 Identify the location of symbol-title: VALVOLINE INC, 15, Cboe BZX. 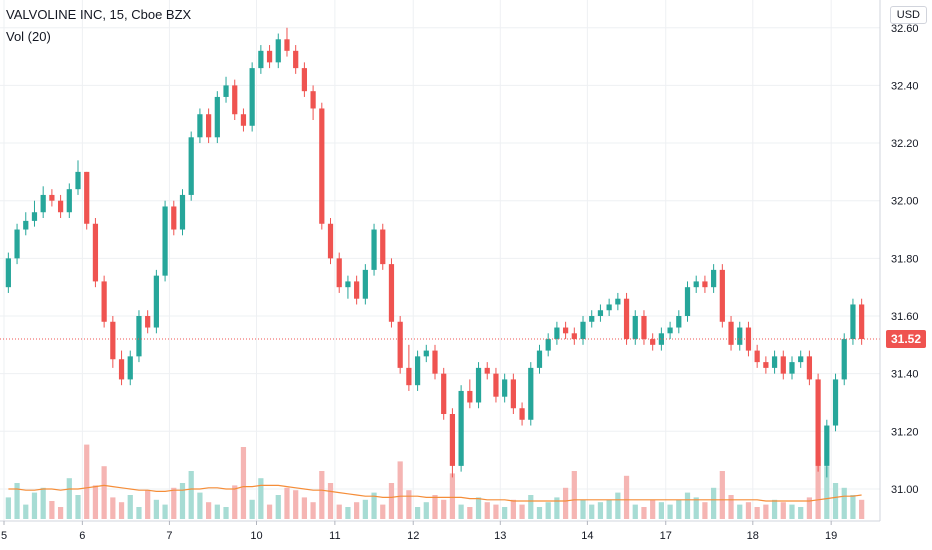
(99, 14).